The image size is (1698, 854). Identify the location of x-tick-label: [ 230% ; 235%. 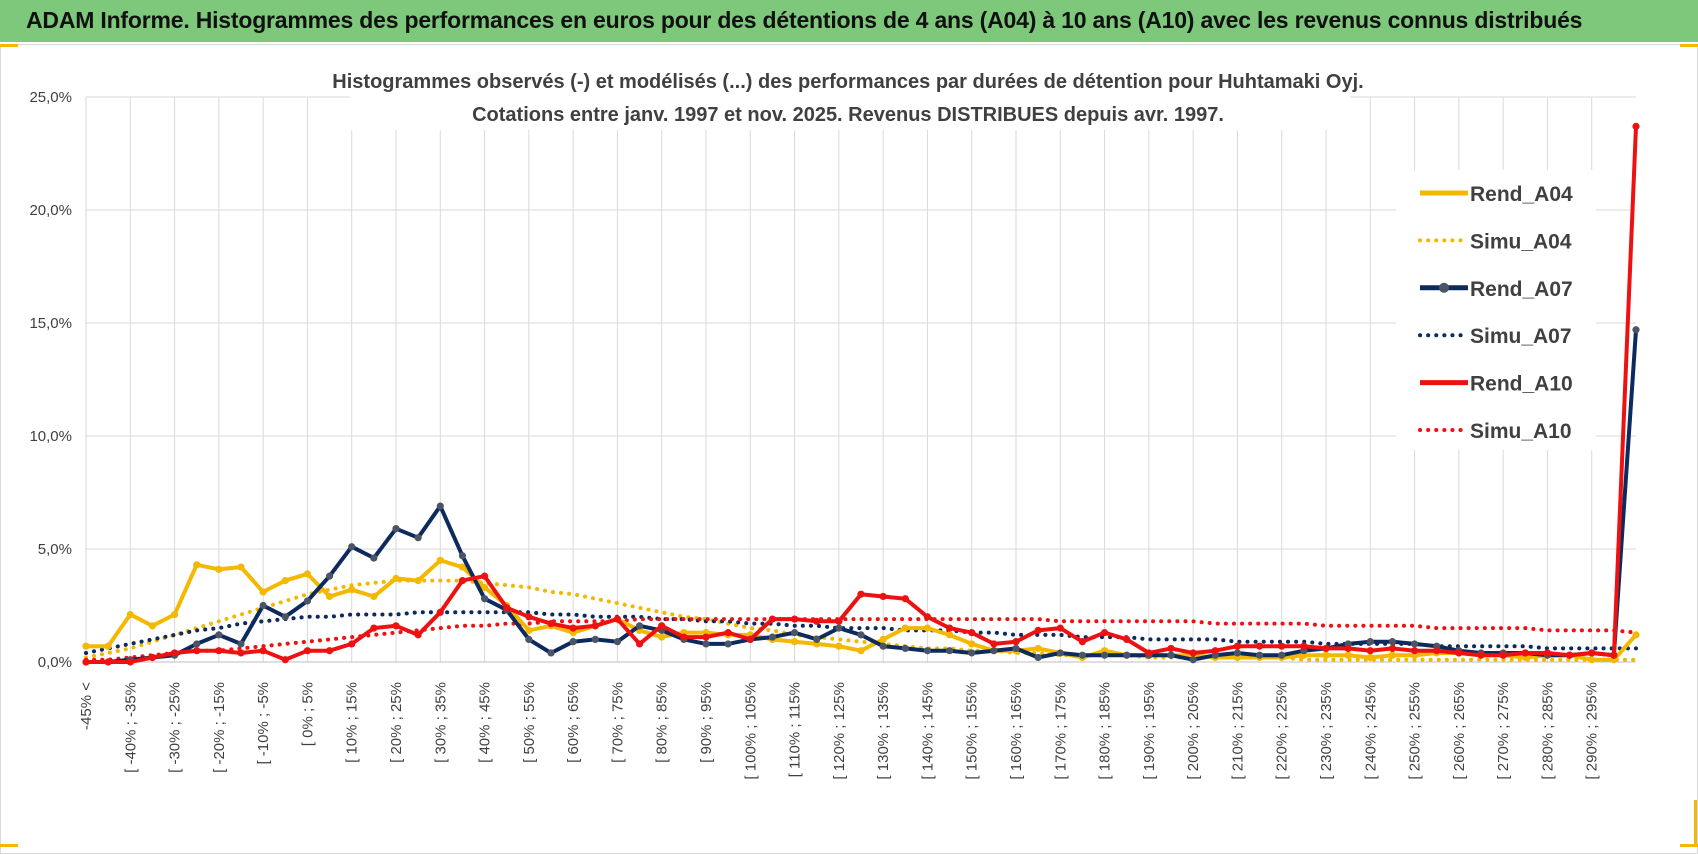
(1326, 731).